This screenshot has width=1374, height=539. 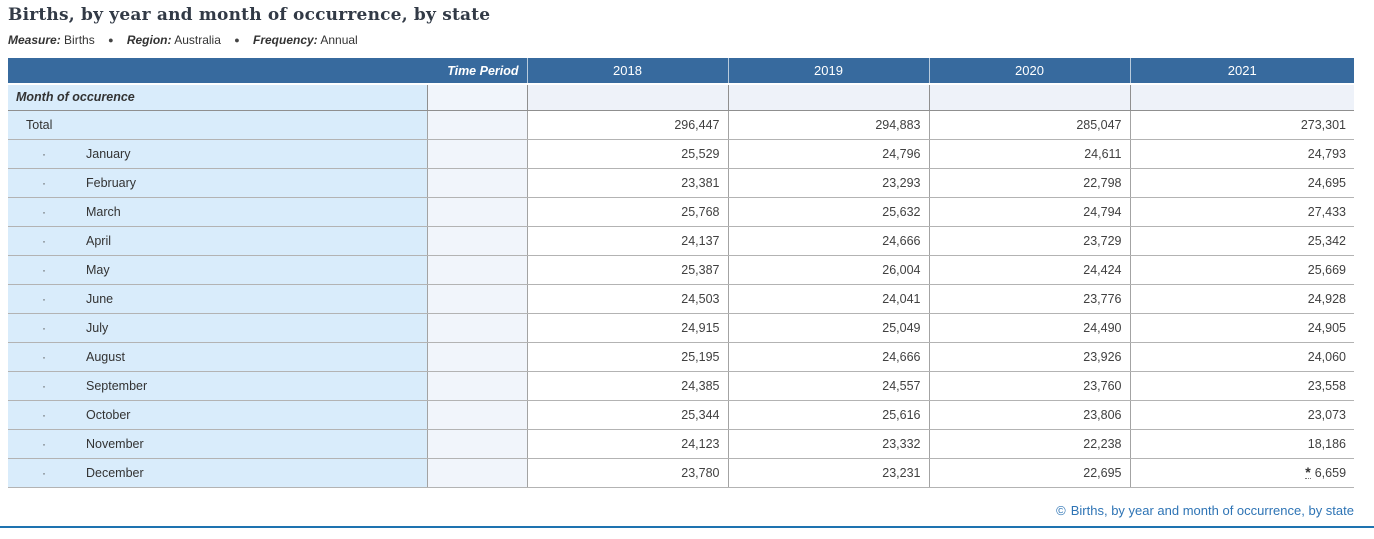 What do you see at coordinates (681, 270) in the screenshot?
I see `table-row: · May 25,387 26,004 24,424 25,669` at bounding box center [681, 270].